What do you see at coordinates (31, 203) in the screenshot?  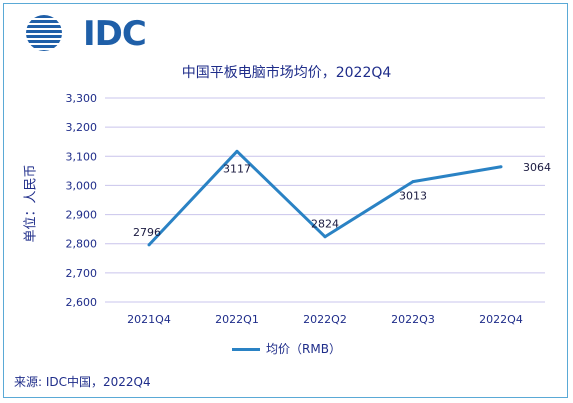 I see `y-axis-label: 单位：人民币` at bounding box center [31, 203].